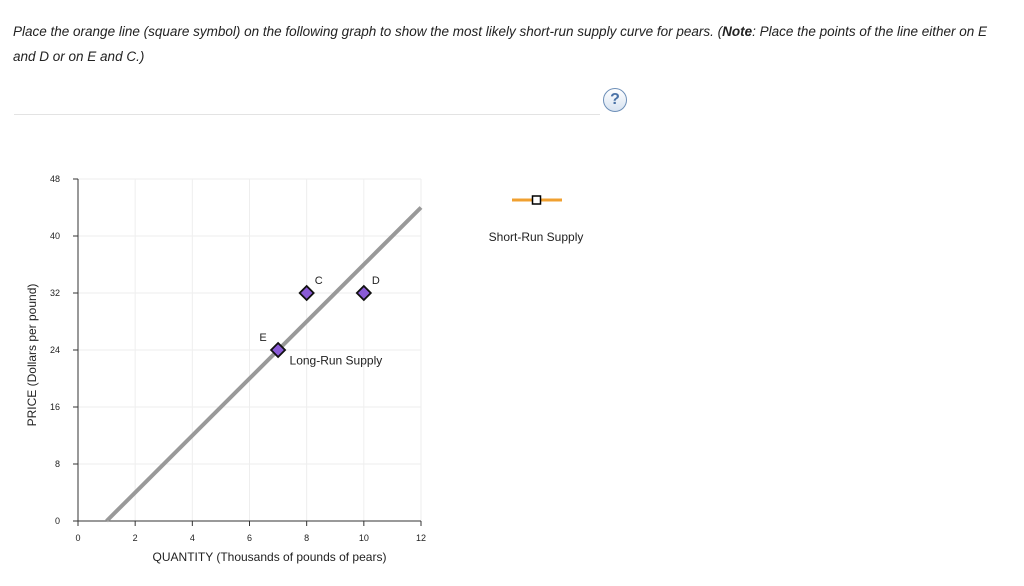 This screenshot has height=586, width=1024. Describe the element at coordinates (615, 100) in the screenshot. I see `help-icon: ?` at that location.